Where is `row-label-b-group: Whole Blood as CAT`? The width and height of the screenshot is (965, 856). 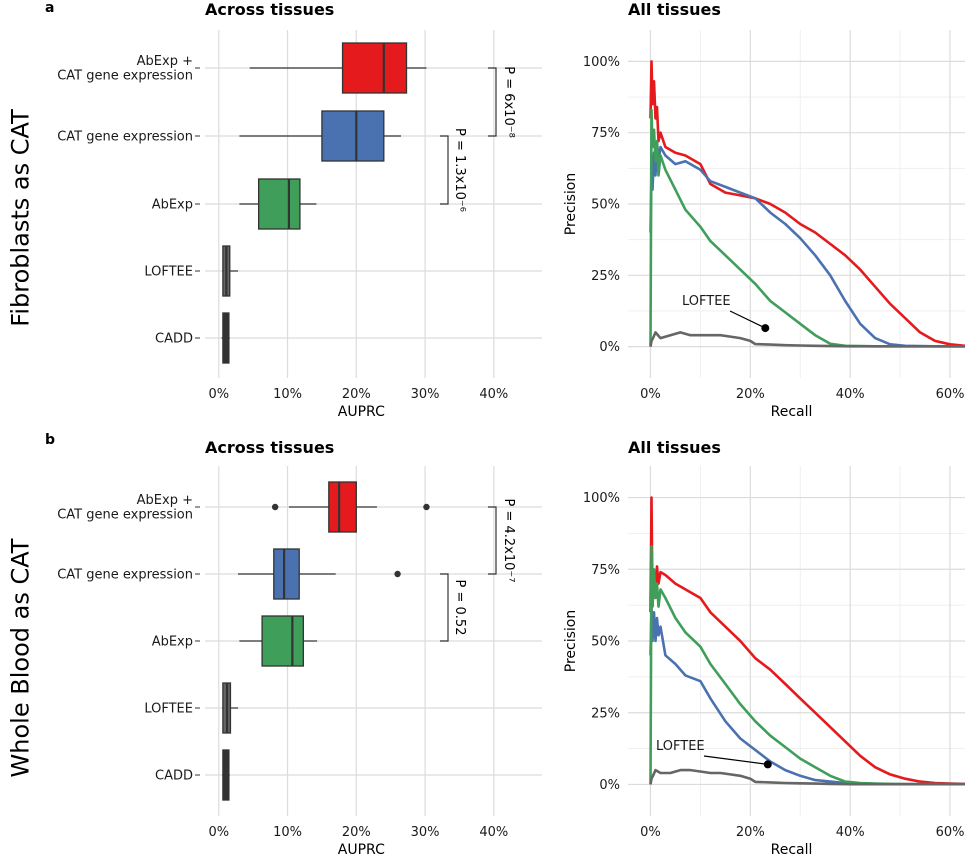
row-label-b-group: Whole Blood as CAT is located at coordinates (20, 657).